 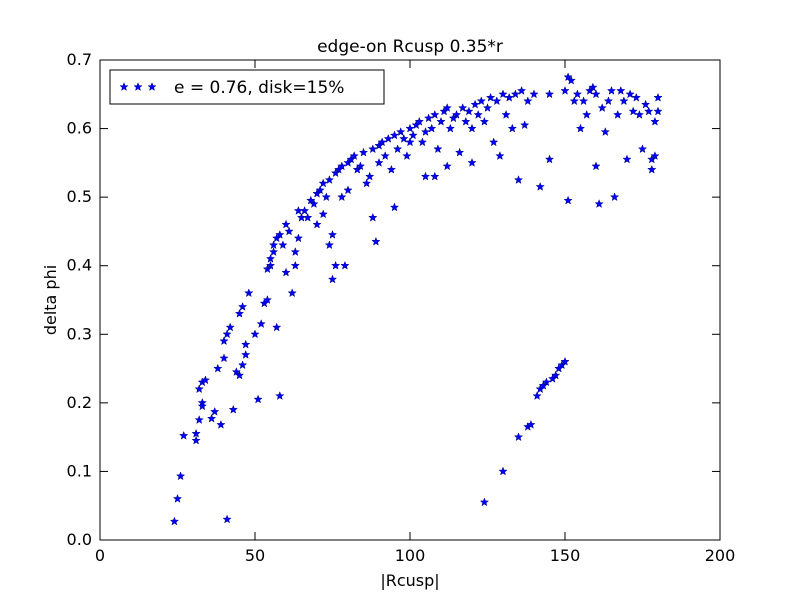 What do you see at coordinates (79, 402) in the screenshot?
I see `y-tick-label: 0.2` at bounding box center [79, 402].